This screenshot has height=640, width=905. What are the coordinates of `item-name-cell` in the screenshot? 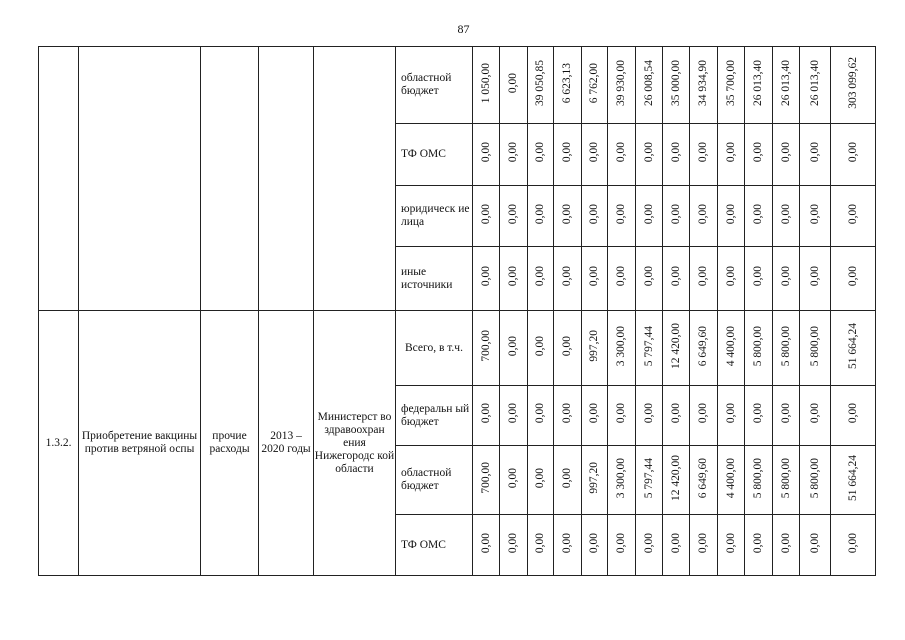 It's located at (139, 178).